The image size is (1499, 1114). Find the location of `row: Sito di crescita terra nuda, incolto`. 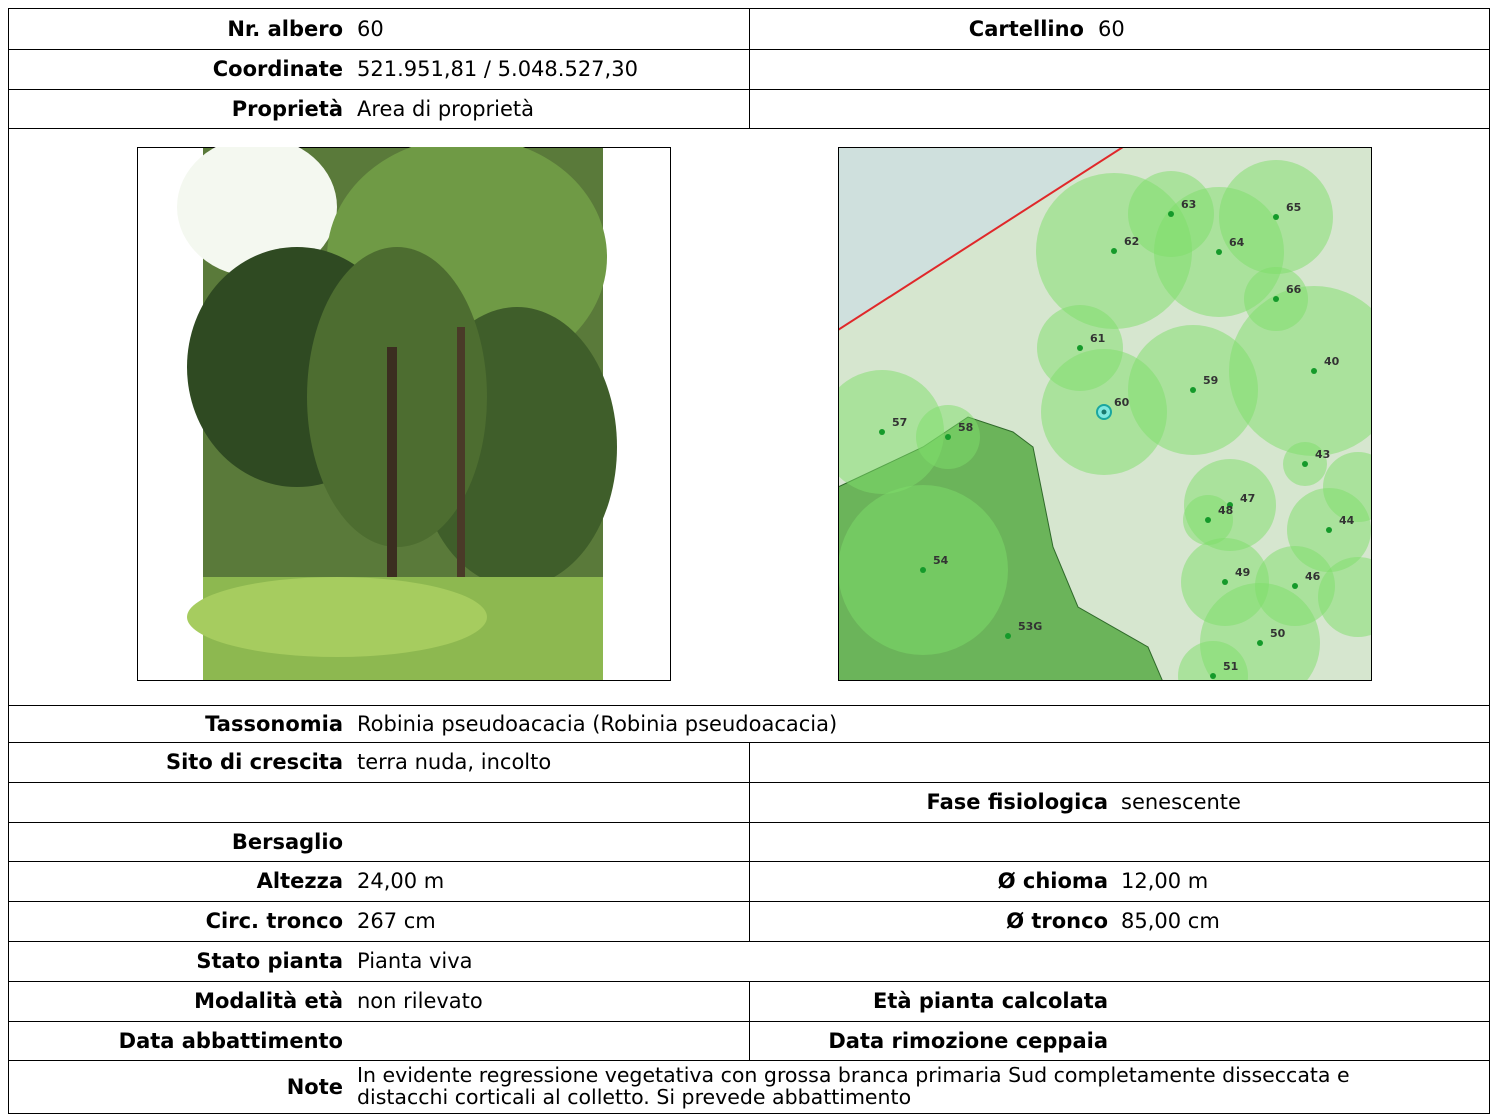

row: Sito di crescita terra nuda, incolto is located at coordinates (749, 762).